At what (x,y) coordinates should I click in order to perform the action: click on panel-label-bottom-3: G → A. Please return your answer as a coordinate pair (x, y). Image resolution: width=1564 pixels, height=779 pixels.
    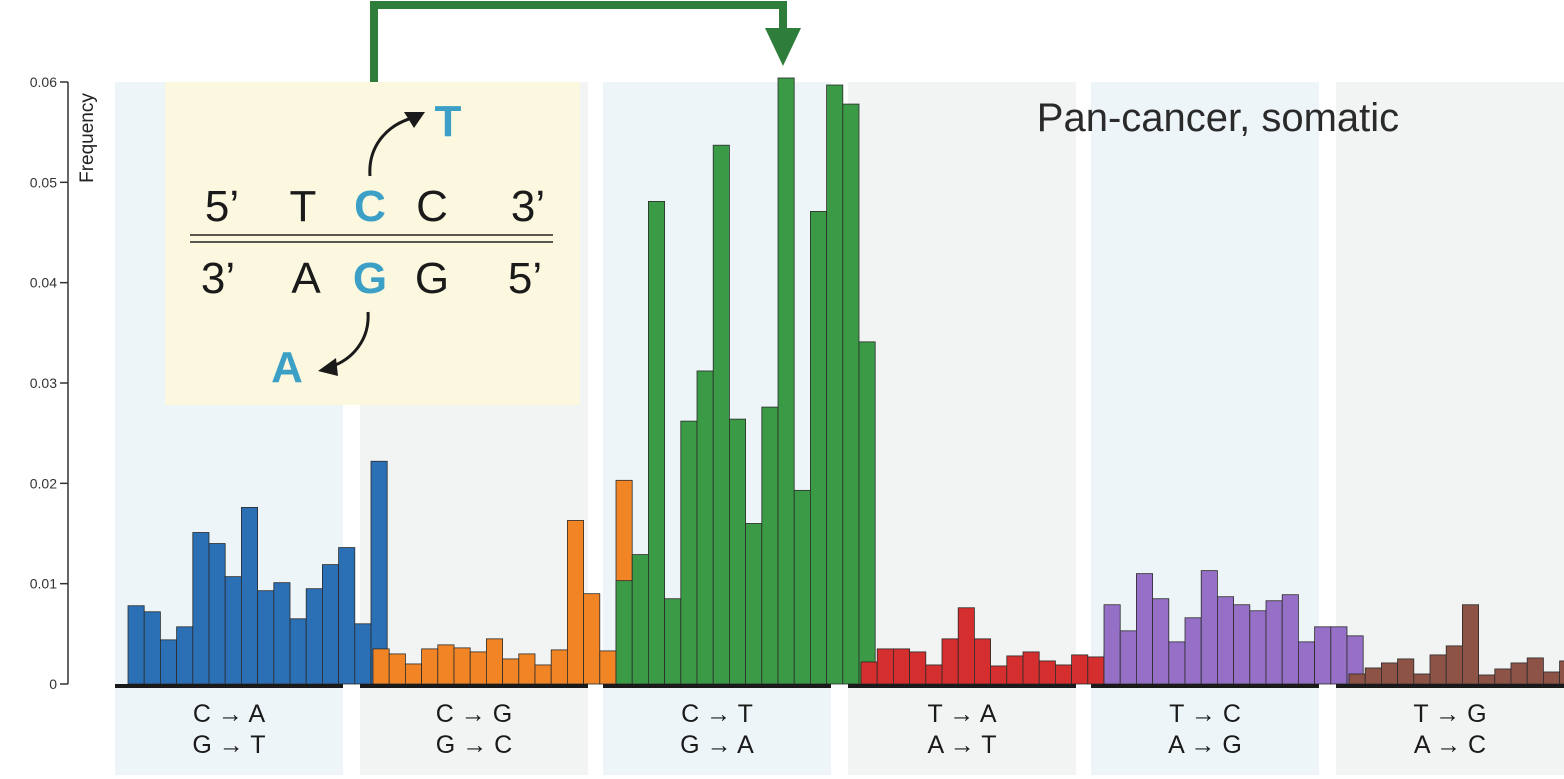
    Looking at the image, I should click on (717, 745).